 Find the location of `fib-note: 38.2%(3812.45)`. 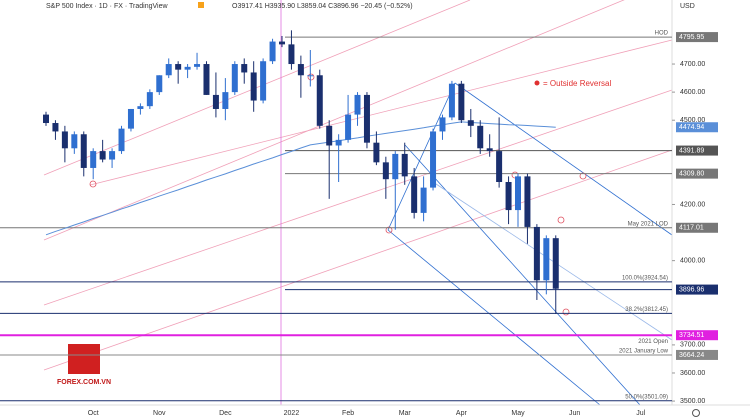

fib-note: 38.2%(3812.45) is located at coordinates (646, 310).